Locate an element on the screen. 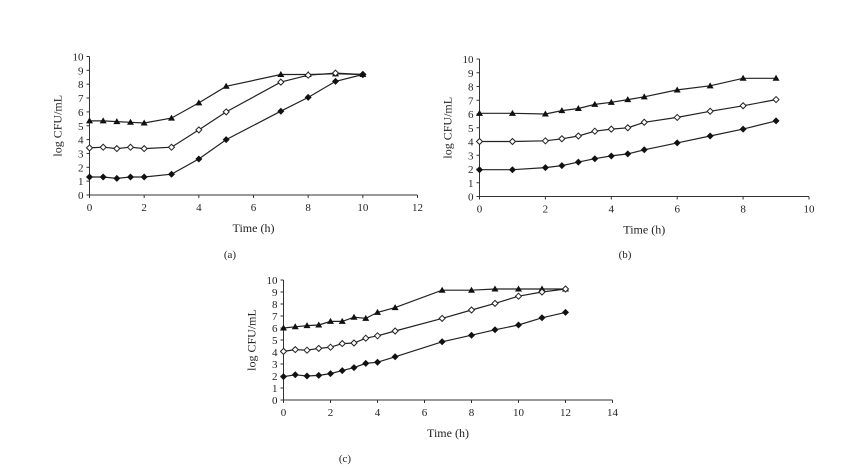 This screenshot has width=861, height=474. y-tick-label: 1 is located at coordinates (81, 182).